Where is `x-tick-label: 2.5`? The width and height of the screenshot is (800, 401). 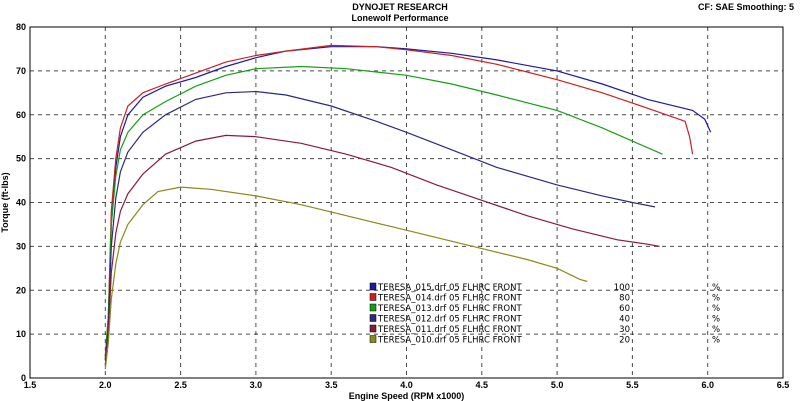 x-tick-label: 2.5 is located at coordinates (180, 385).